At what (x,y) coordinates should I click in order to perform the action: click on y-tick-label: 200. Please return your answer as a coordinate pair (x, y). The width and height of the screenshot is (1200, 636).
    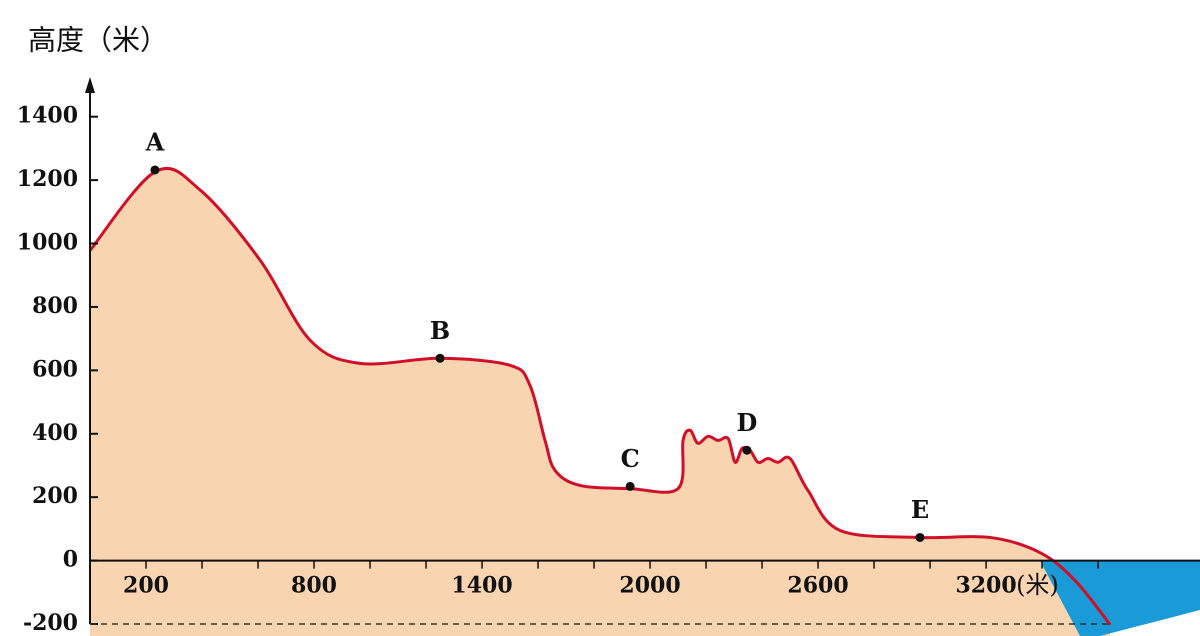
    Looking at the image, I should click on (55, 496).